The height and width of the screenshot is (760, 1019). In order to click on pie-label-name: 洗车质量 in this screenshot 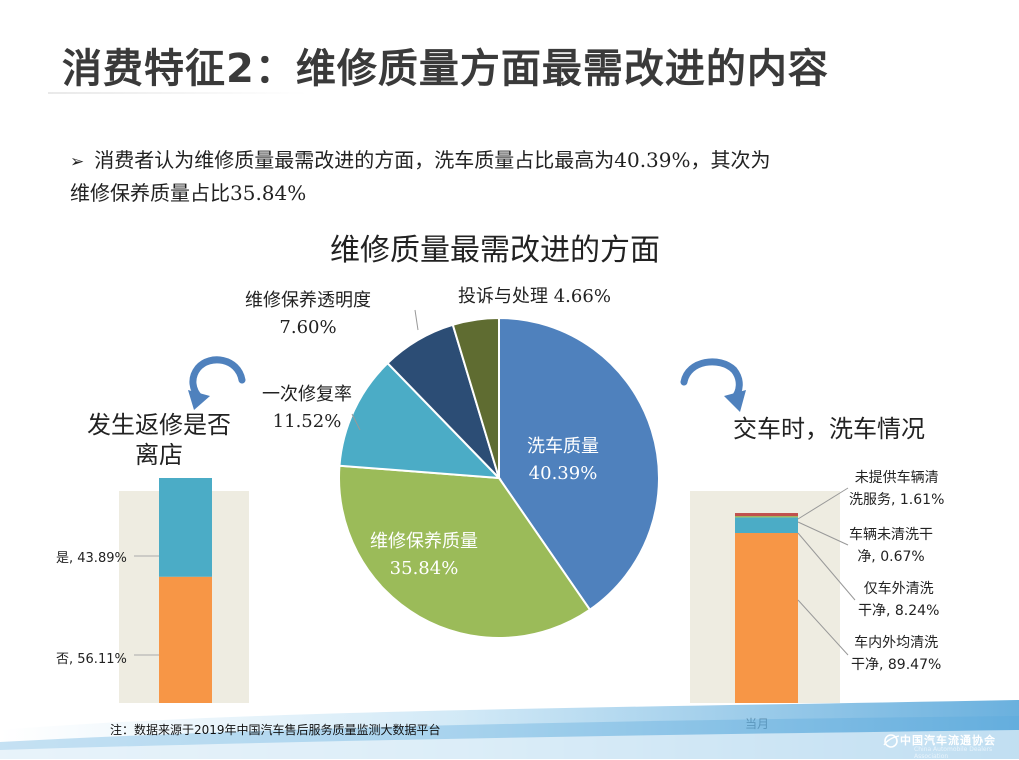, I will do `click(563, 446)`.